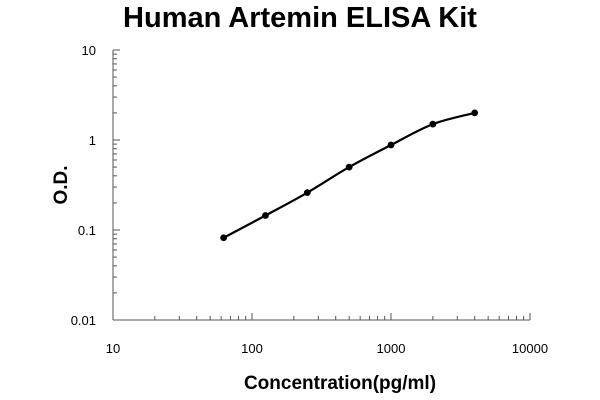 The image size is (600, 400). What do you see at coordinates (391, 348) in the screenshot?
I see `x-tick-label: 1000` at bounding box center [391, 348].